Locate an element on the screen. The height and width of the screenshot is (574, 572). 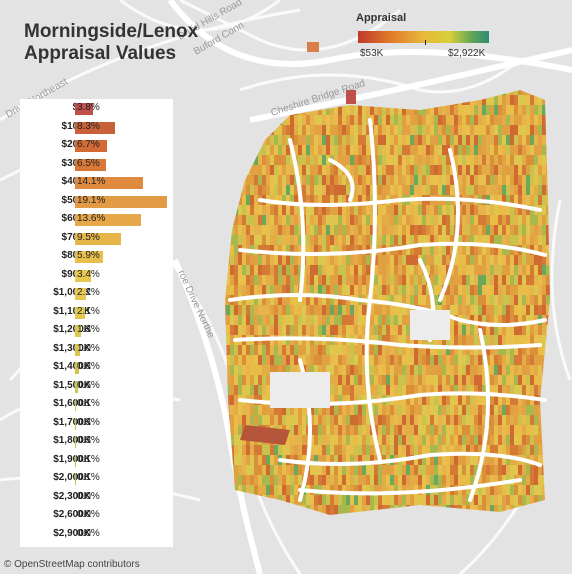
histogram-row: $700K9.5% is located at coordinates (96, 239).